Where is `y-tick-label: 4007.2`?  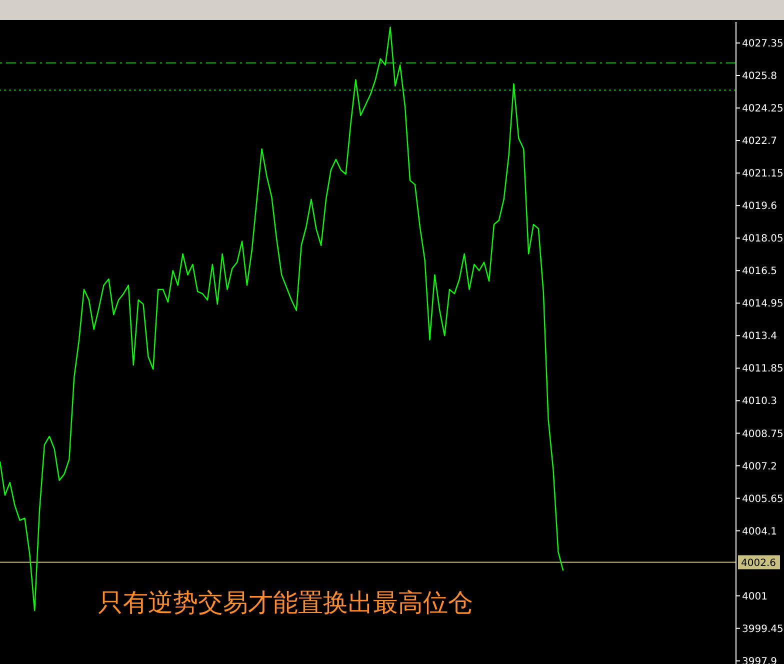 y-tick-label: 4007.2 is located at coordinates (759, 466).